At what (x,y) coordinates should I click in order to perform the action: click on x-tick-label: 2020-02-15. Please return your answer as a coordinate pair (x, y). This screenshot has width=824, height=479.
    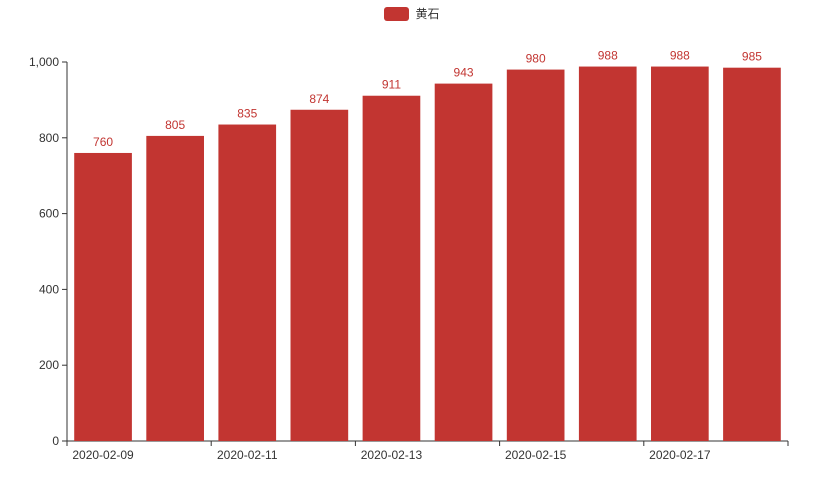
    Looking at the image, I should click on (536, 455).